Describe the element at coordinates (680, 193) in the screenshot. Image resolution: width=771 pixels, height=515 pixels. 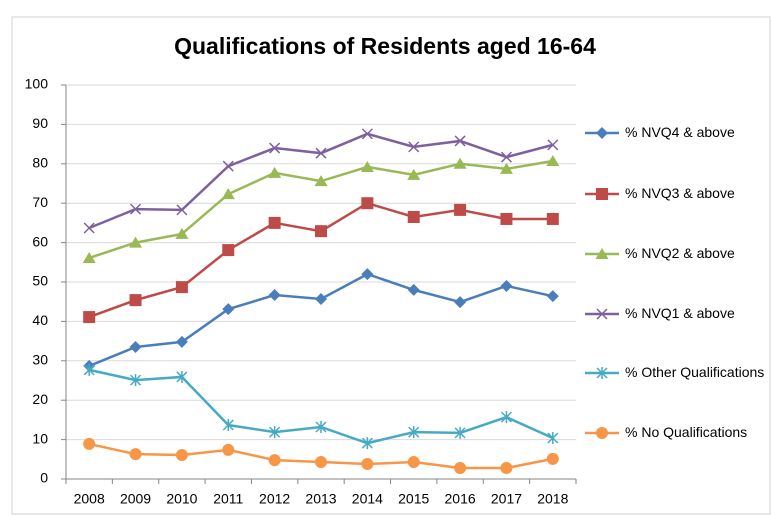
I see `legend-label: % NVQ3 & above` at that location.